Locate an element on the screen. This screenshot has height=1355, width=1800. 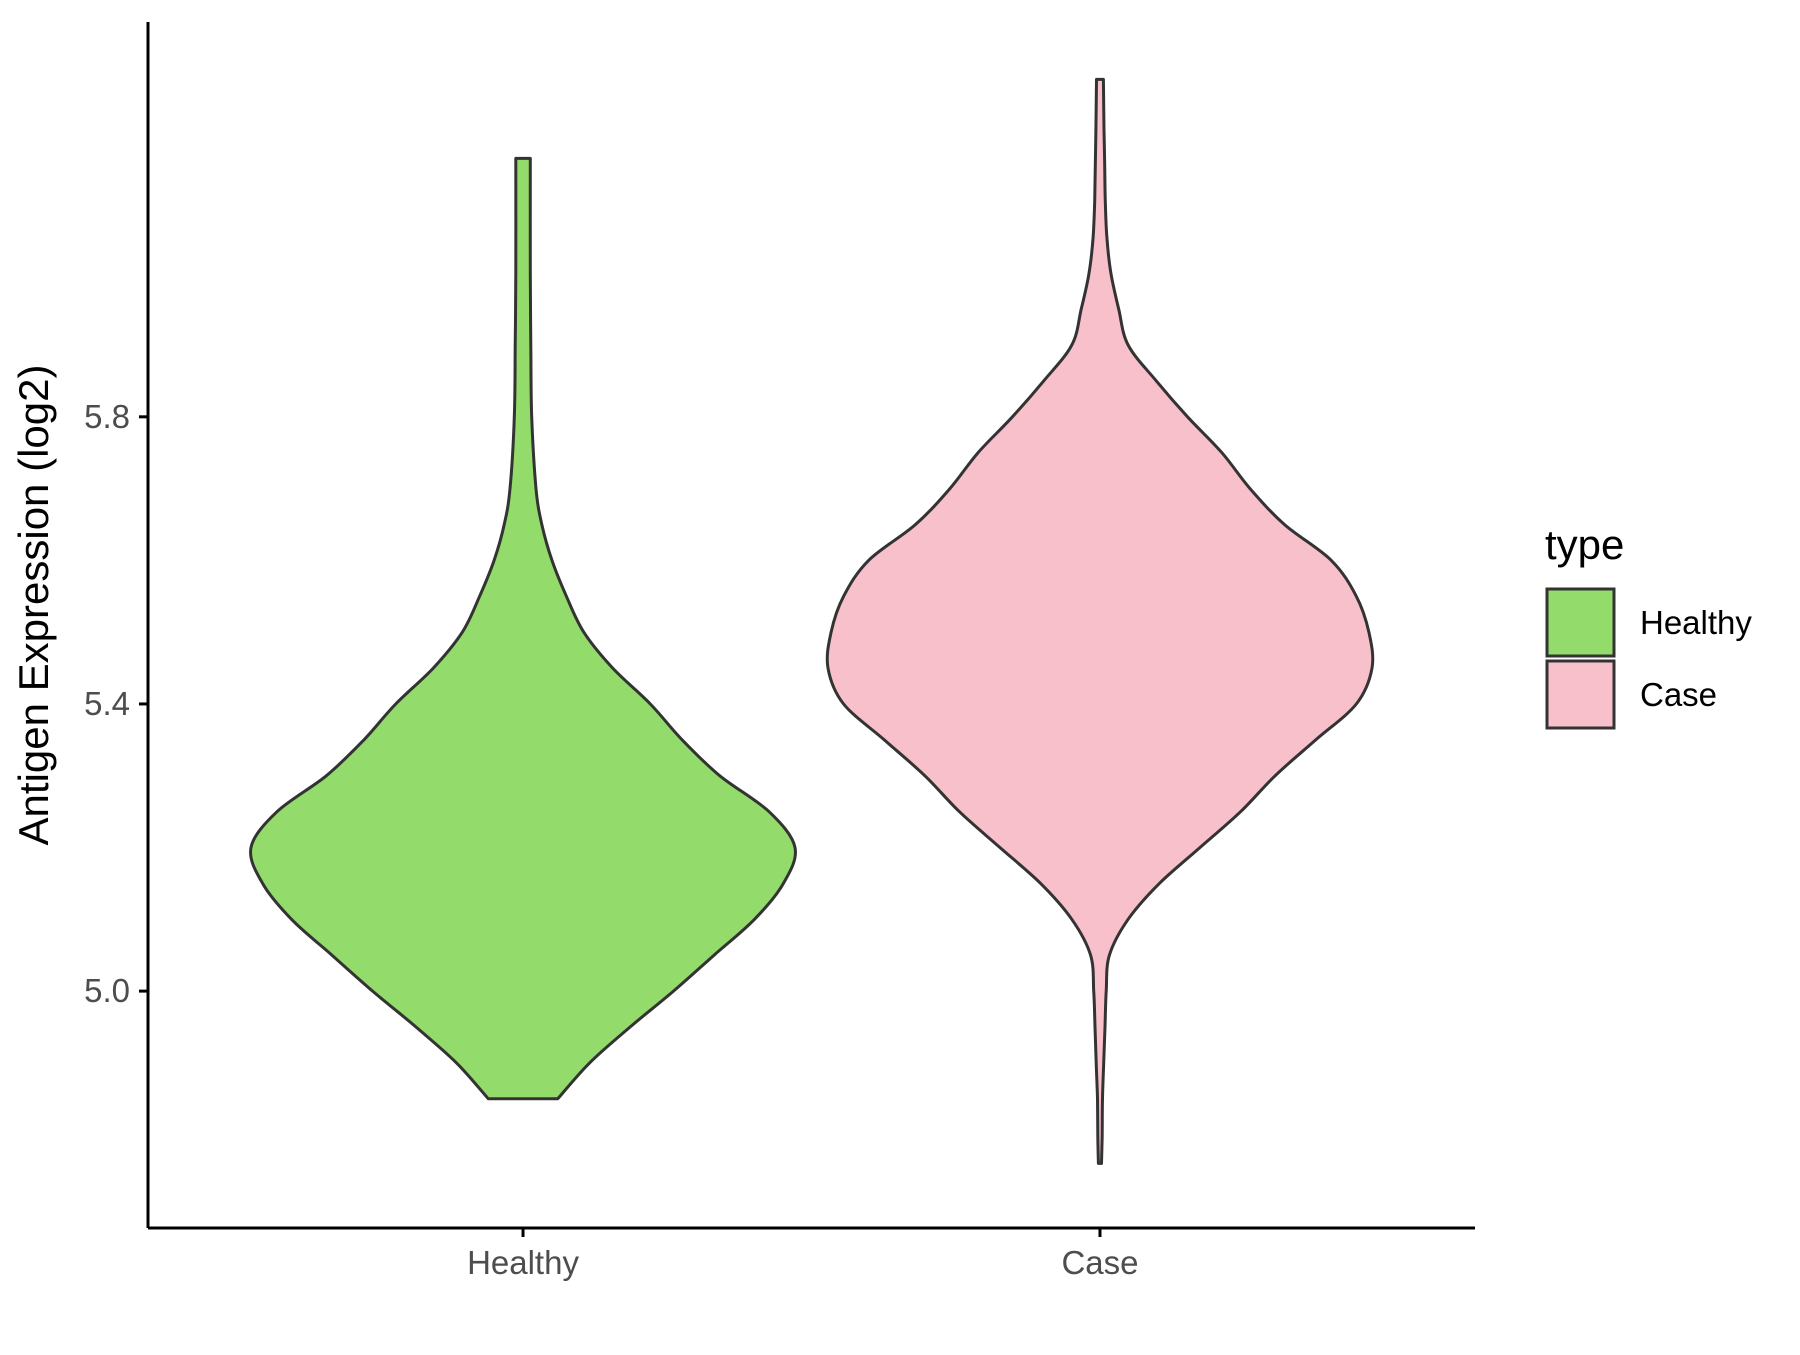
legend: type Healthy Case is located at coordinates (1648, 625).